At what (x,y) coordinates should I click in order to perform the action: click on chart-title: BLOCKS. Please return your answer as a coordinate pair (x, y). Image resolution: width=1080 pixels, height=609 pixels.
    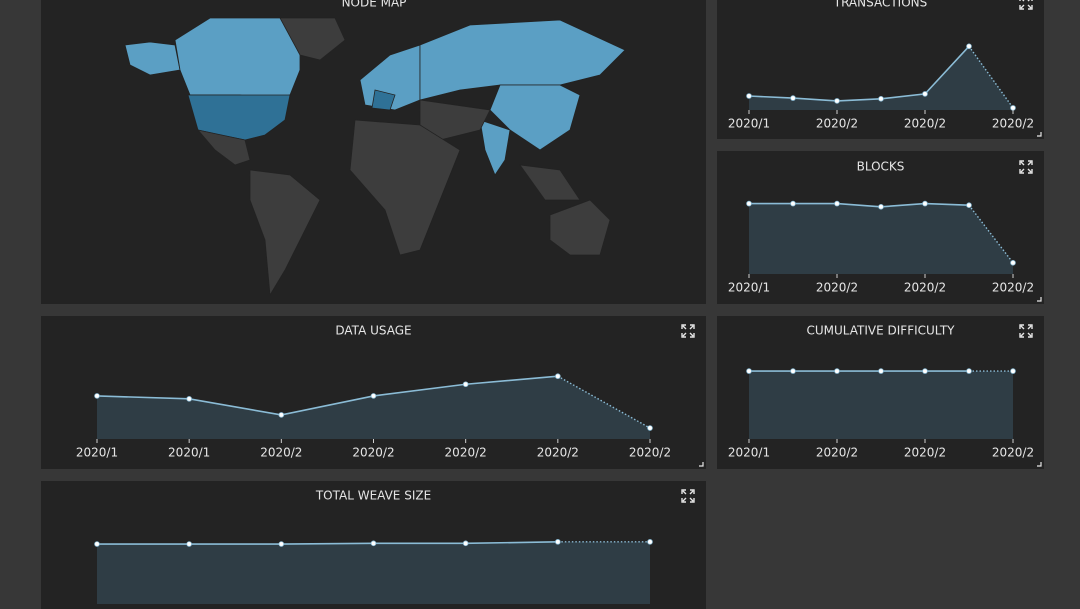
    Looking at the image, I should click on (881, 167).